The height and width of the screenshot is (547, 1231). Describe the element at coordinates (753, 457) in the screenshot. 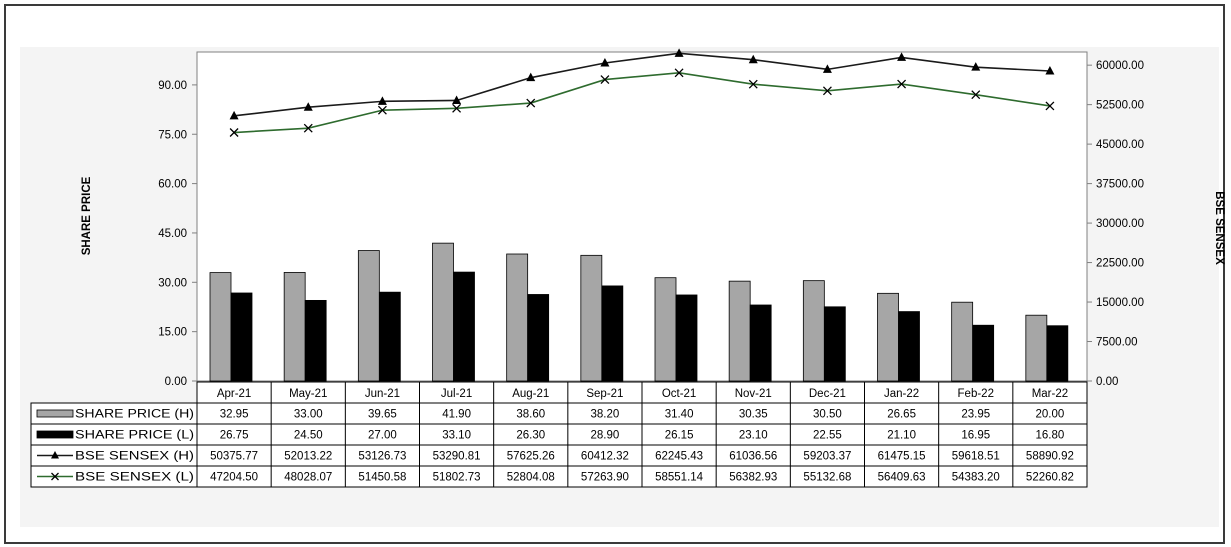

I see `data-label-sensex-high: 61036.56` at that location.